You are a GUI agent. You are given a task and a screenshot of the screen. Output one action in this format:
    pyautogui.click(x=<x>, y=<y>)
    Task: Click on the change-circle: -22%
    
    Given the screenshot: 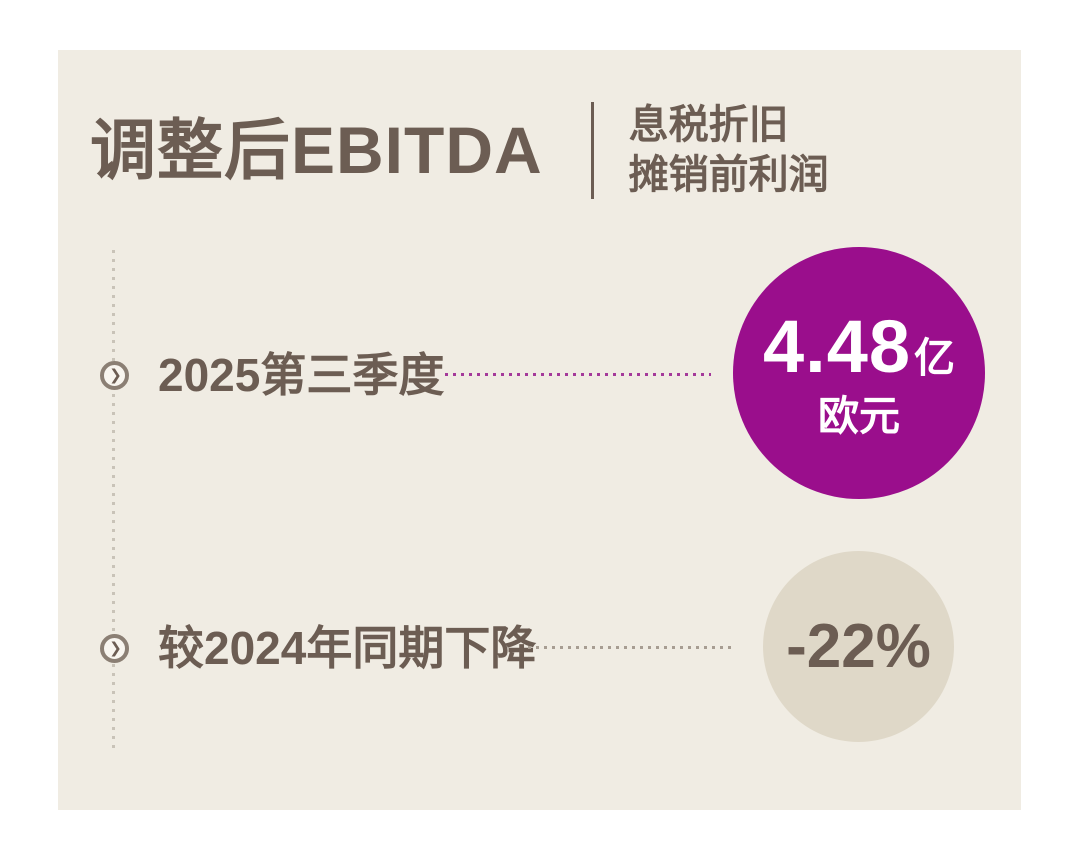 What is the action you would take?
    pyautogui.click(x=858, y=646)
    